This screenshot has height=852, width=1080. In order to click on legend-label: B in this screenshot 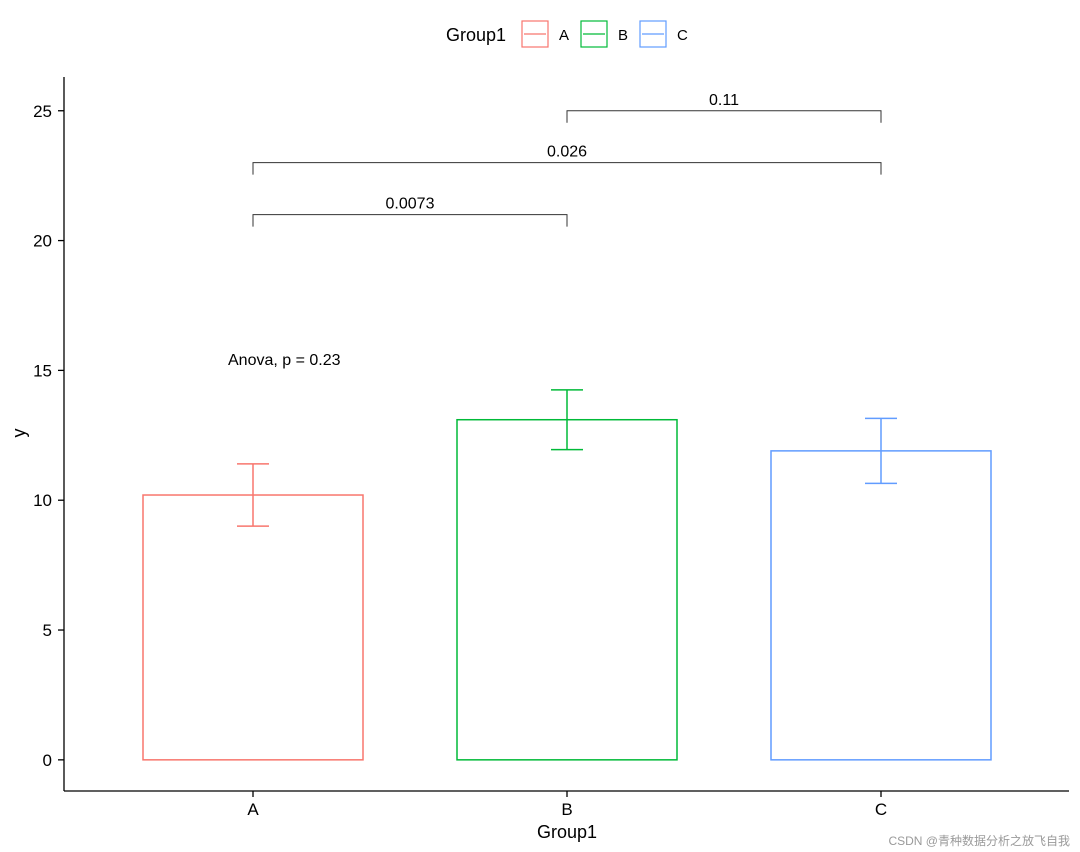, I will do `click(623, 35)`.